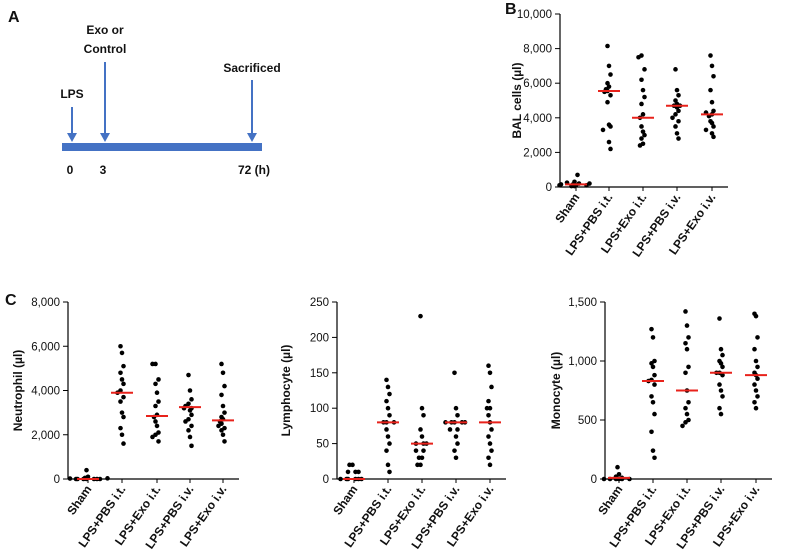  I want to click on panel-label: B, so click(511, 9).